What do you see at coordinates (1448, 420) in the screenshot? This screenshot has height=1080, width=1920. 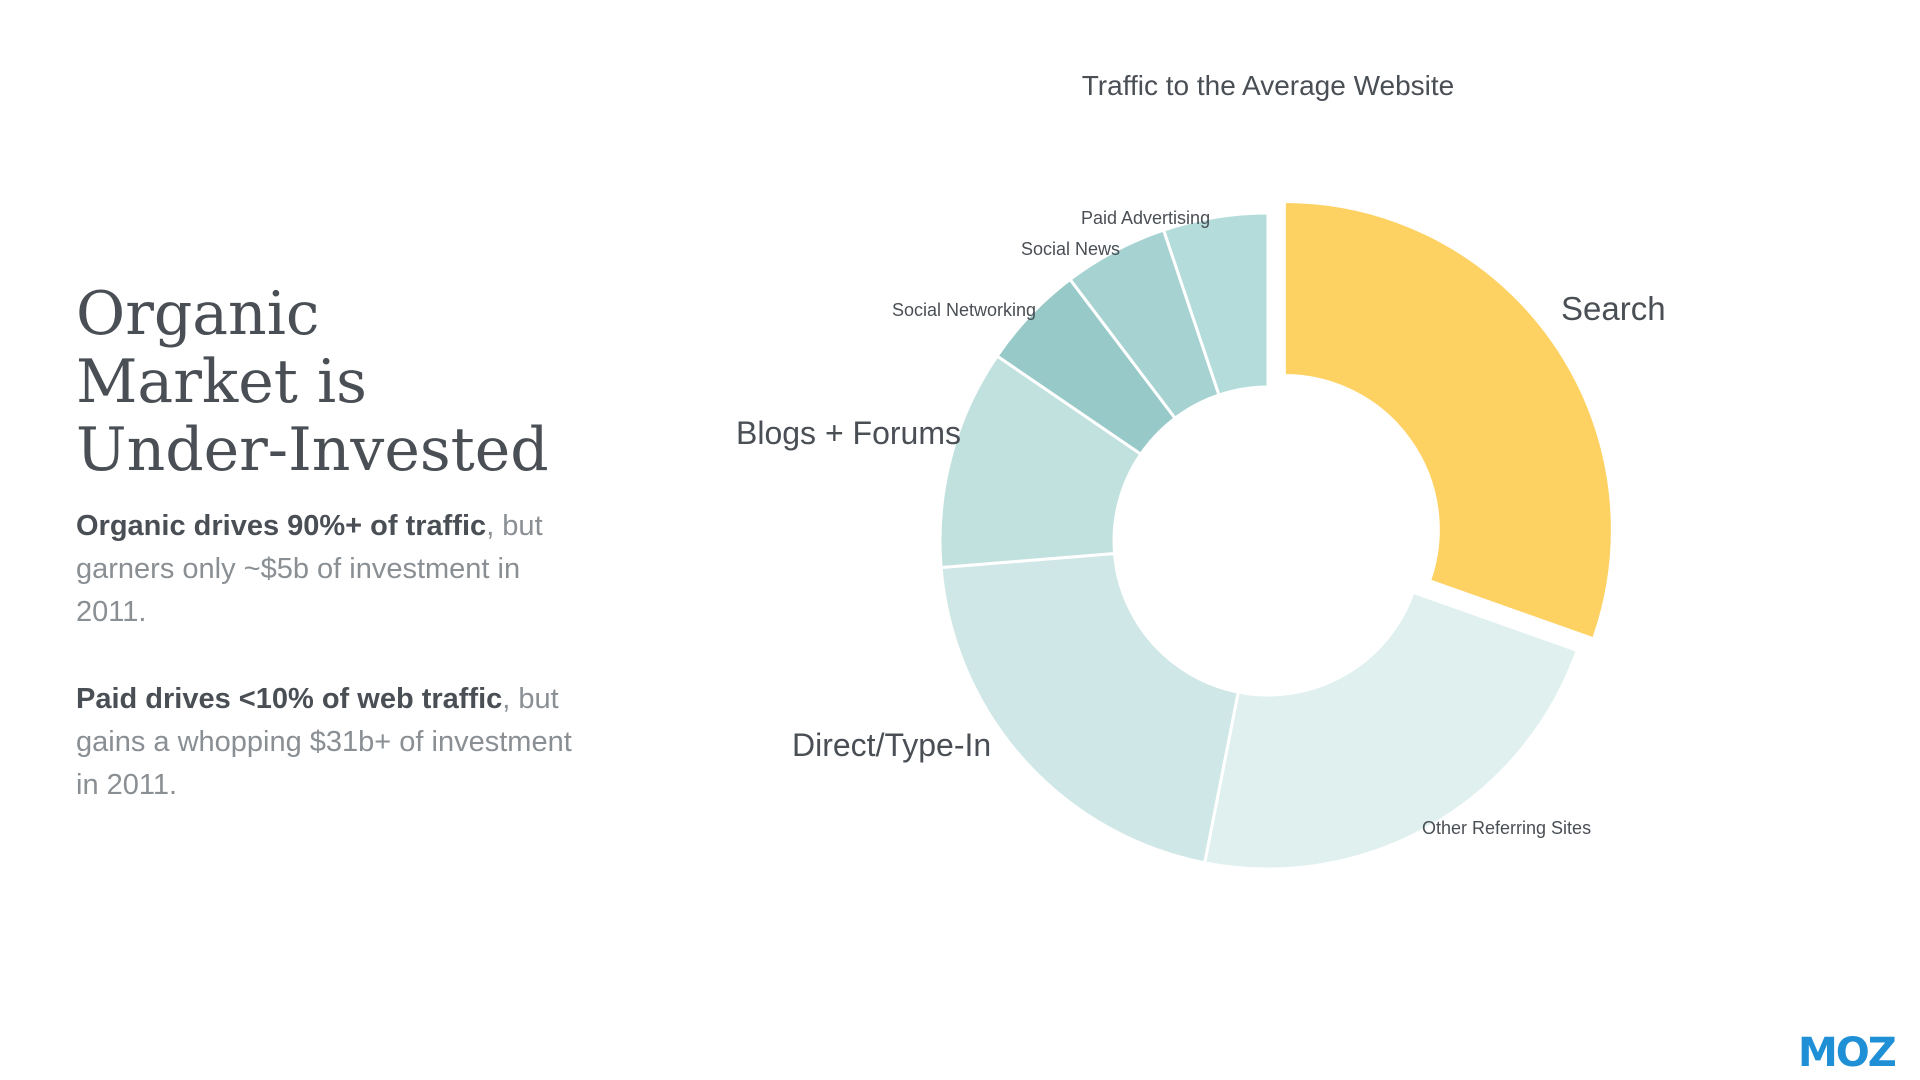 I see `donut-slice-search` at bounding box center [1448, 420].